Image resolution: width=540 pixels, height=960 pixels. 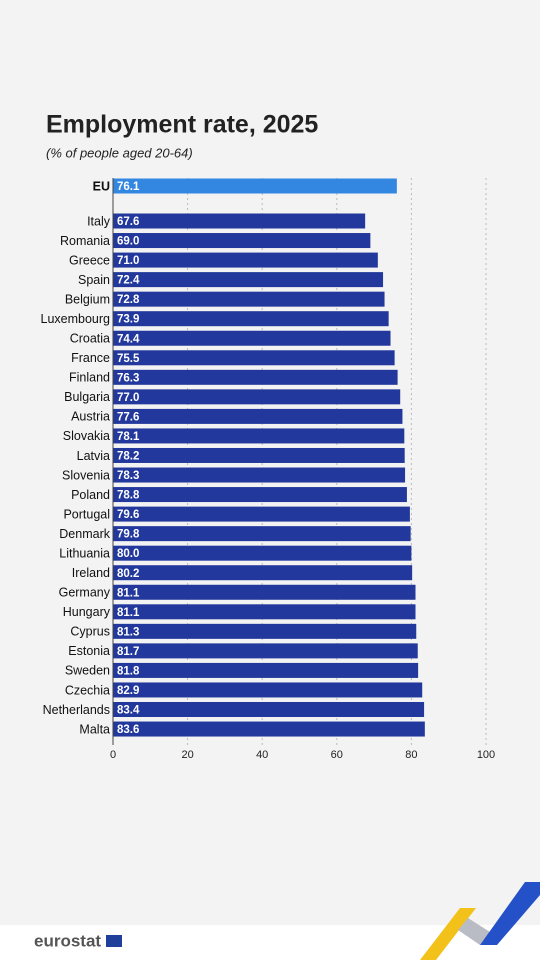 I want to click on eu-flag, so click(x=114, y=941).